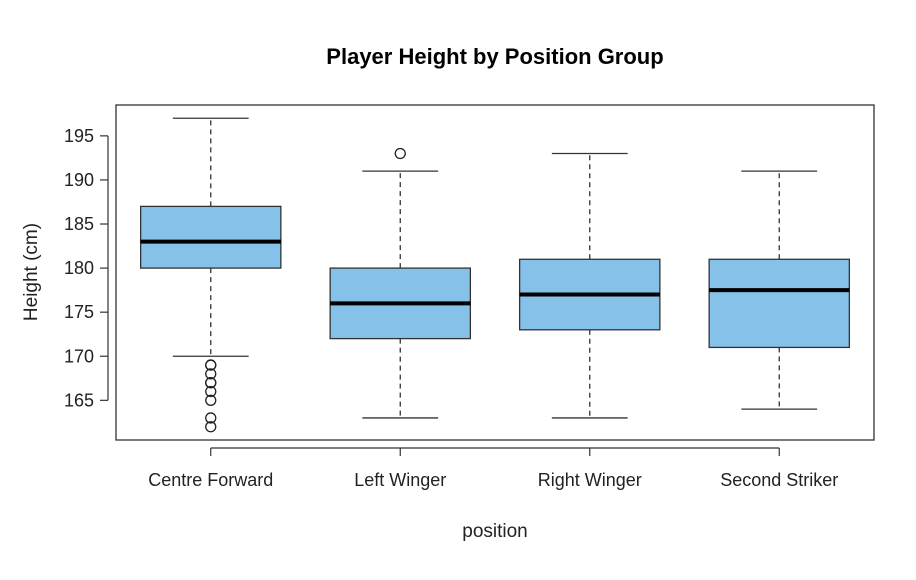  Describe the element at coordinates (79, 312) in the screenshot. I see `y-tick-label: 175` at that location.